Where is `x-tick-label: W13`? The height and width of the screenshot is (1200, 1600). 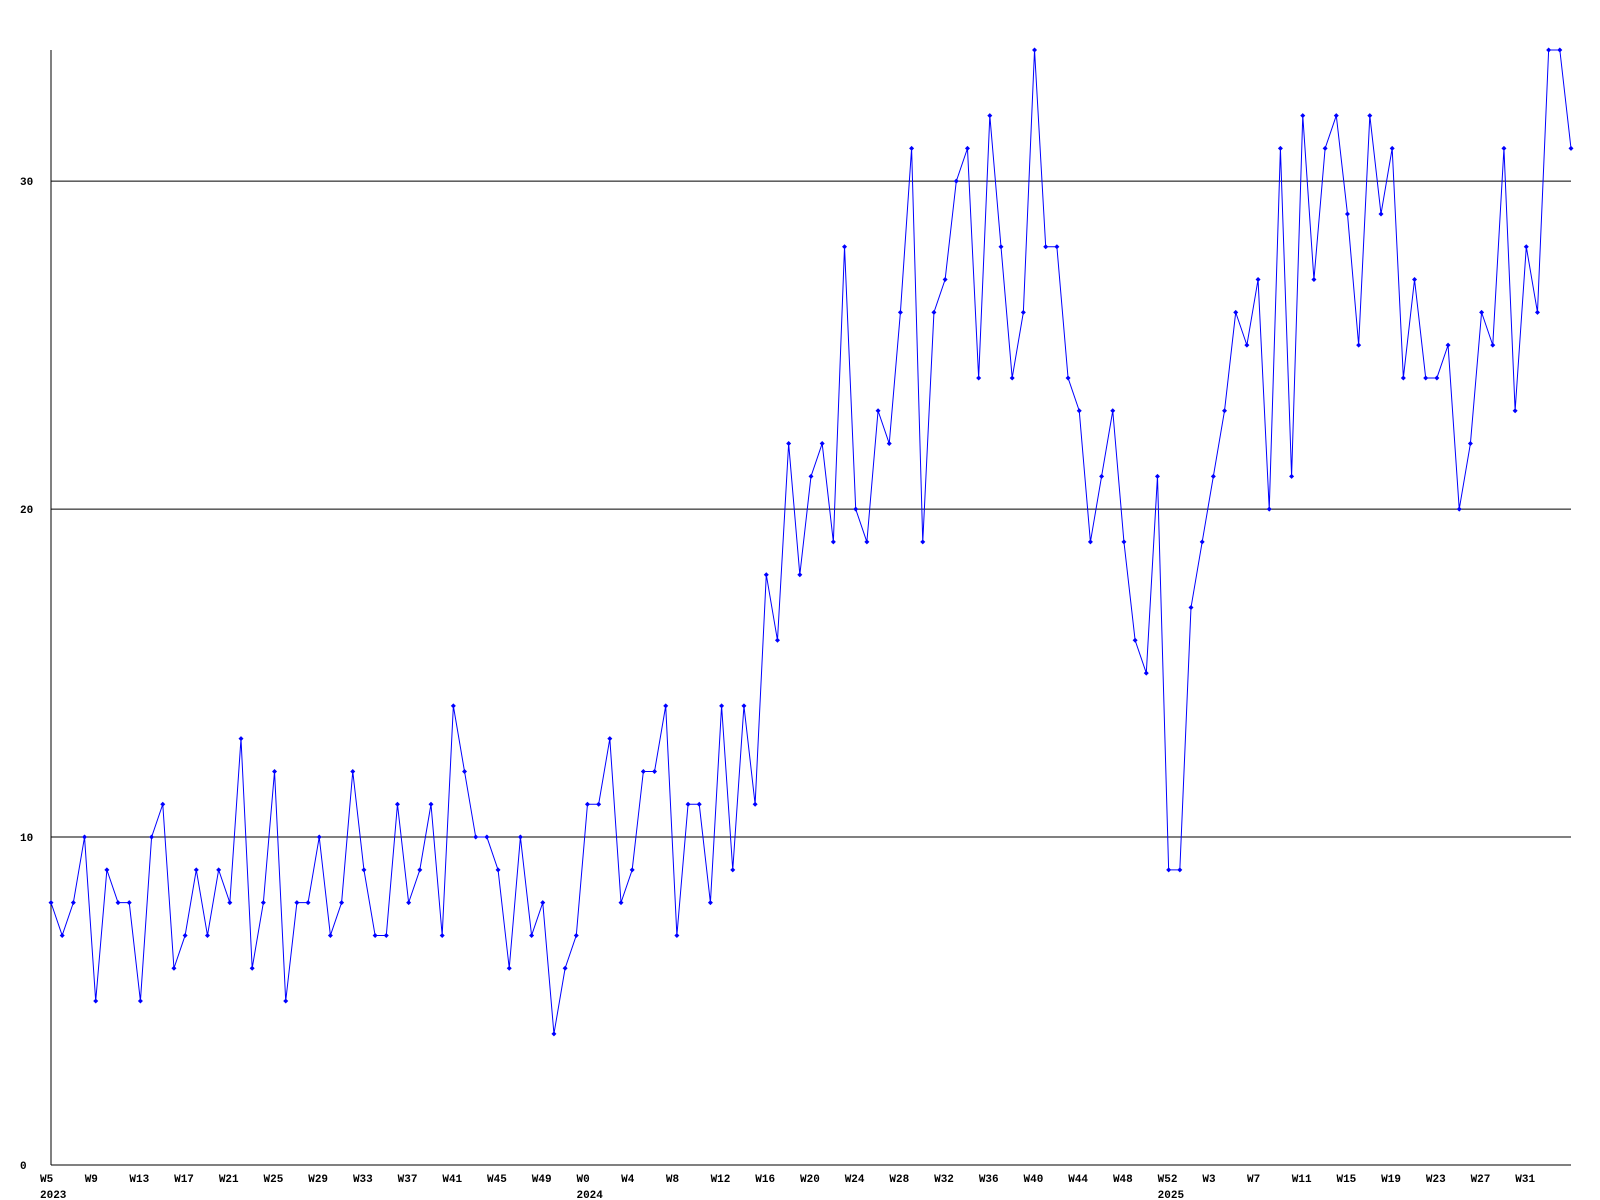 x-tick-label: W13 is located at coordinates (139, 1180).